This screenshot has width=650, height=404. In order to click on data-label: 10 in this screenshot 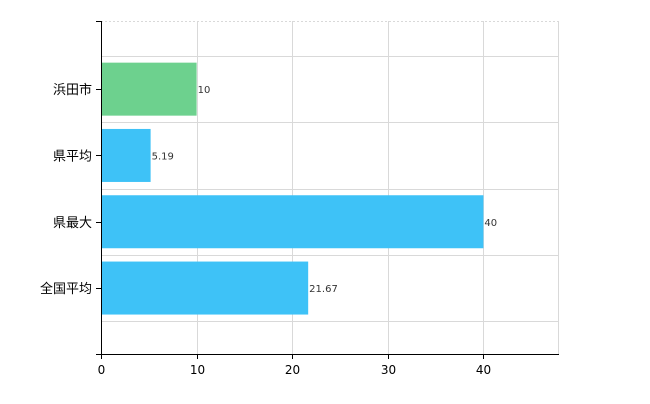, I will do `click(204, 90)`.